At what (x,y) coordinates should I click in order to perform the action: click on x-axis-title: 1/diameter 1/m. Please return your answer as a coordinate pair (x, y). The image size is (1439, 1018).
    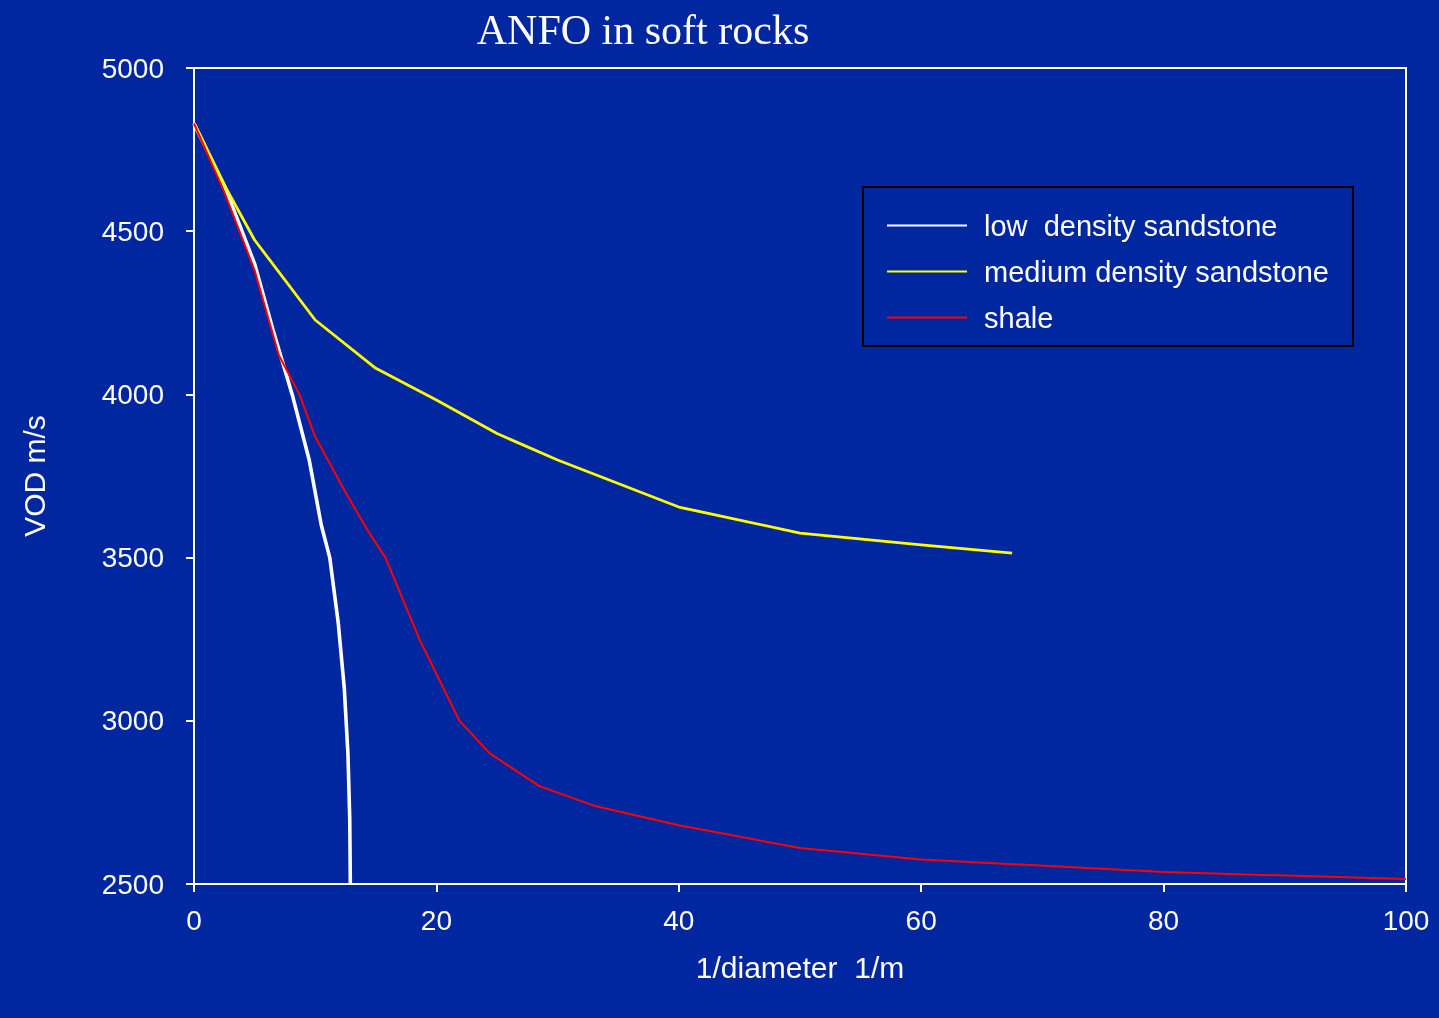
    Looking at the image, I should click on (800, 967).